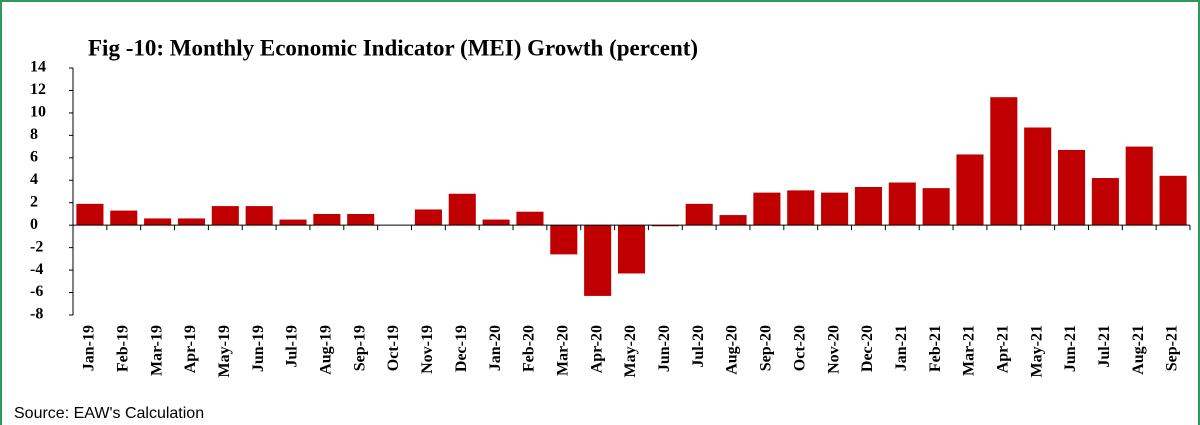  Describe the element at coordinates (36, 314) in the screenshot. I see `y-tick-label: -8` at that location.